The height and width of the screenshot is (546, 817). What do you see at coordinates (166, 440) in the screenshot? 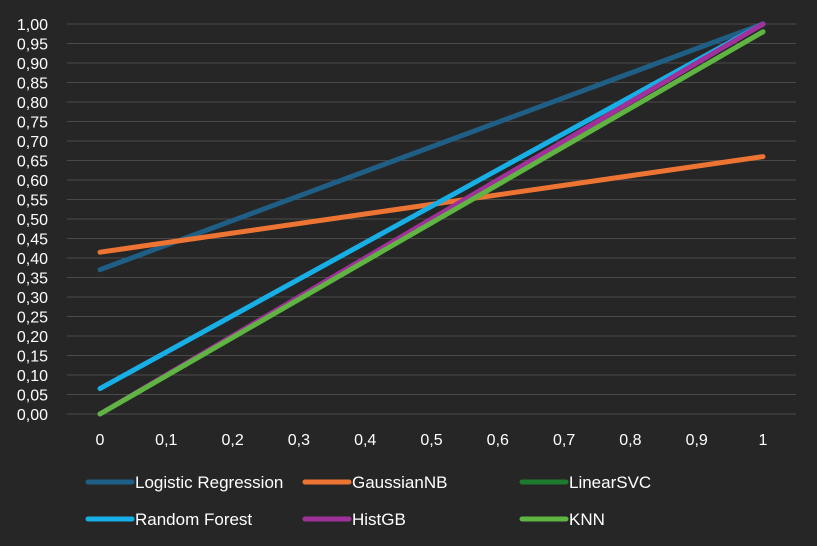
I see `x-tick-label: 0,1` at bounding box center [166, 440].